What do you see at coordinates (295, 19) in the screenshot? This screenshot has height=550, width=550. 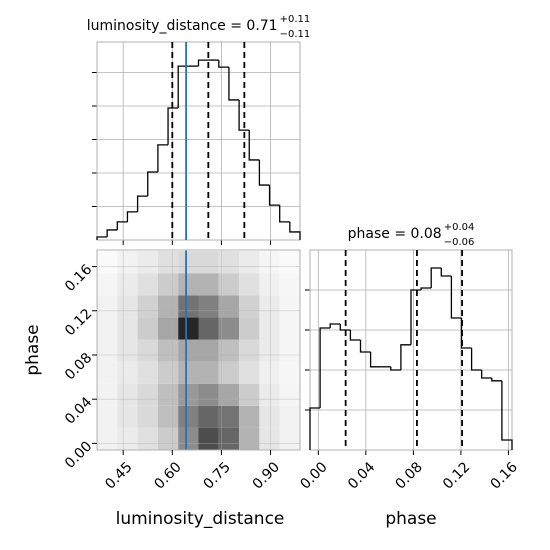 I see `title-upper-error: +0.11` at bounding box center [295, 19].